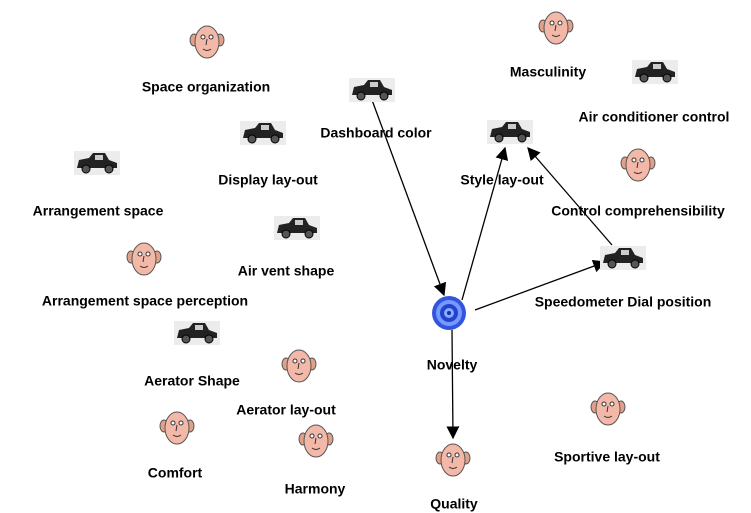  Describe the element at coordinates (286, 410) in the screenshot. I see `node-label: Aerator lay-out` at that location.